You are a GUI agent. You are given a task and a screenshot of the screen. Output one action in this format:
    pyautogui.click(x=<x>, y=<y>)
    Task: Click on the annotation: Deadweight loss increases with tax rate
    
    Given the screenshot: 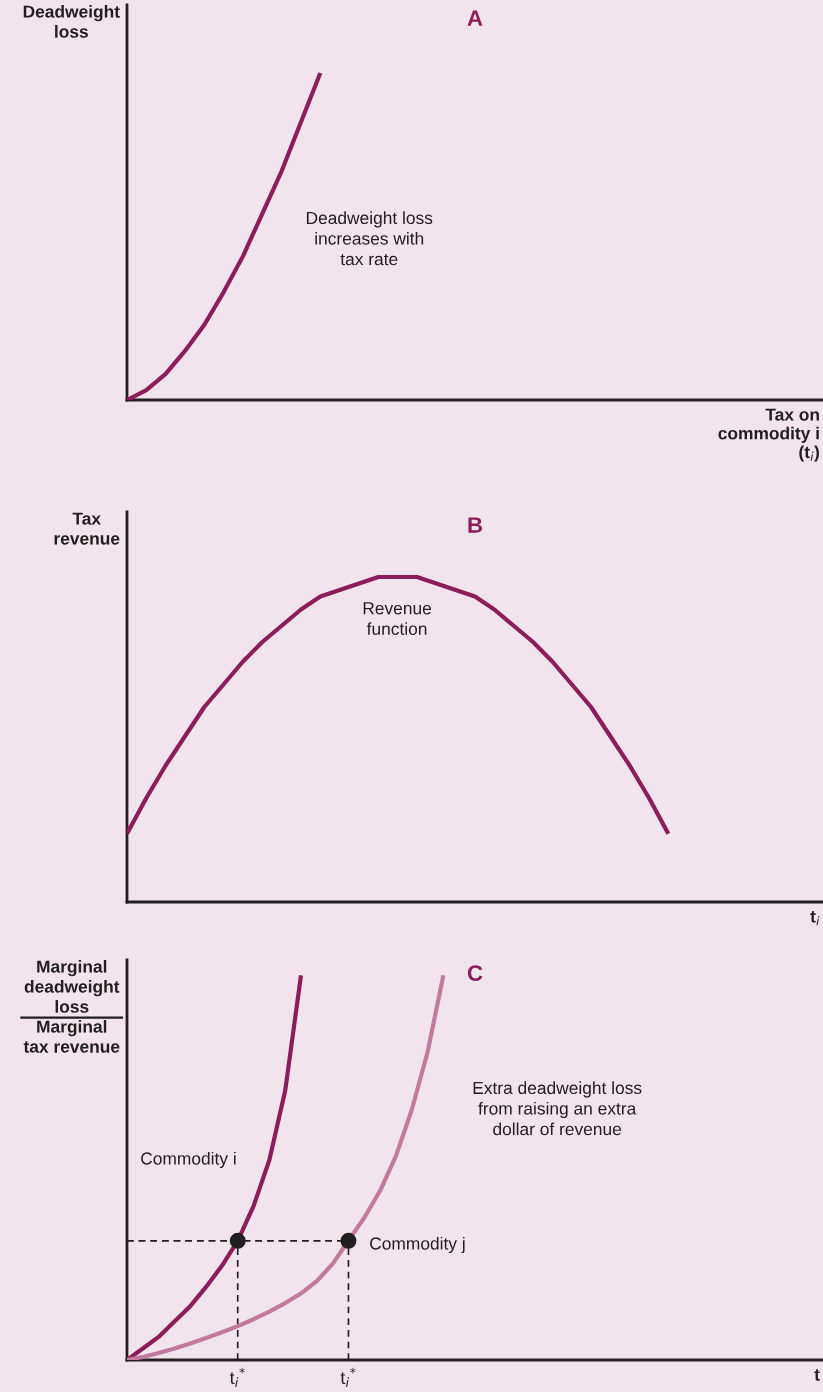 What is the action you would take?
    pyautogui.click(x=369, y=238)
    